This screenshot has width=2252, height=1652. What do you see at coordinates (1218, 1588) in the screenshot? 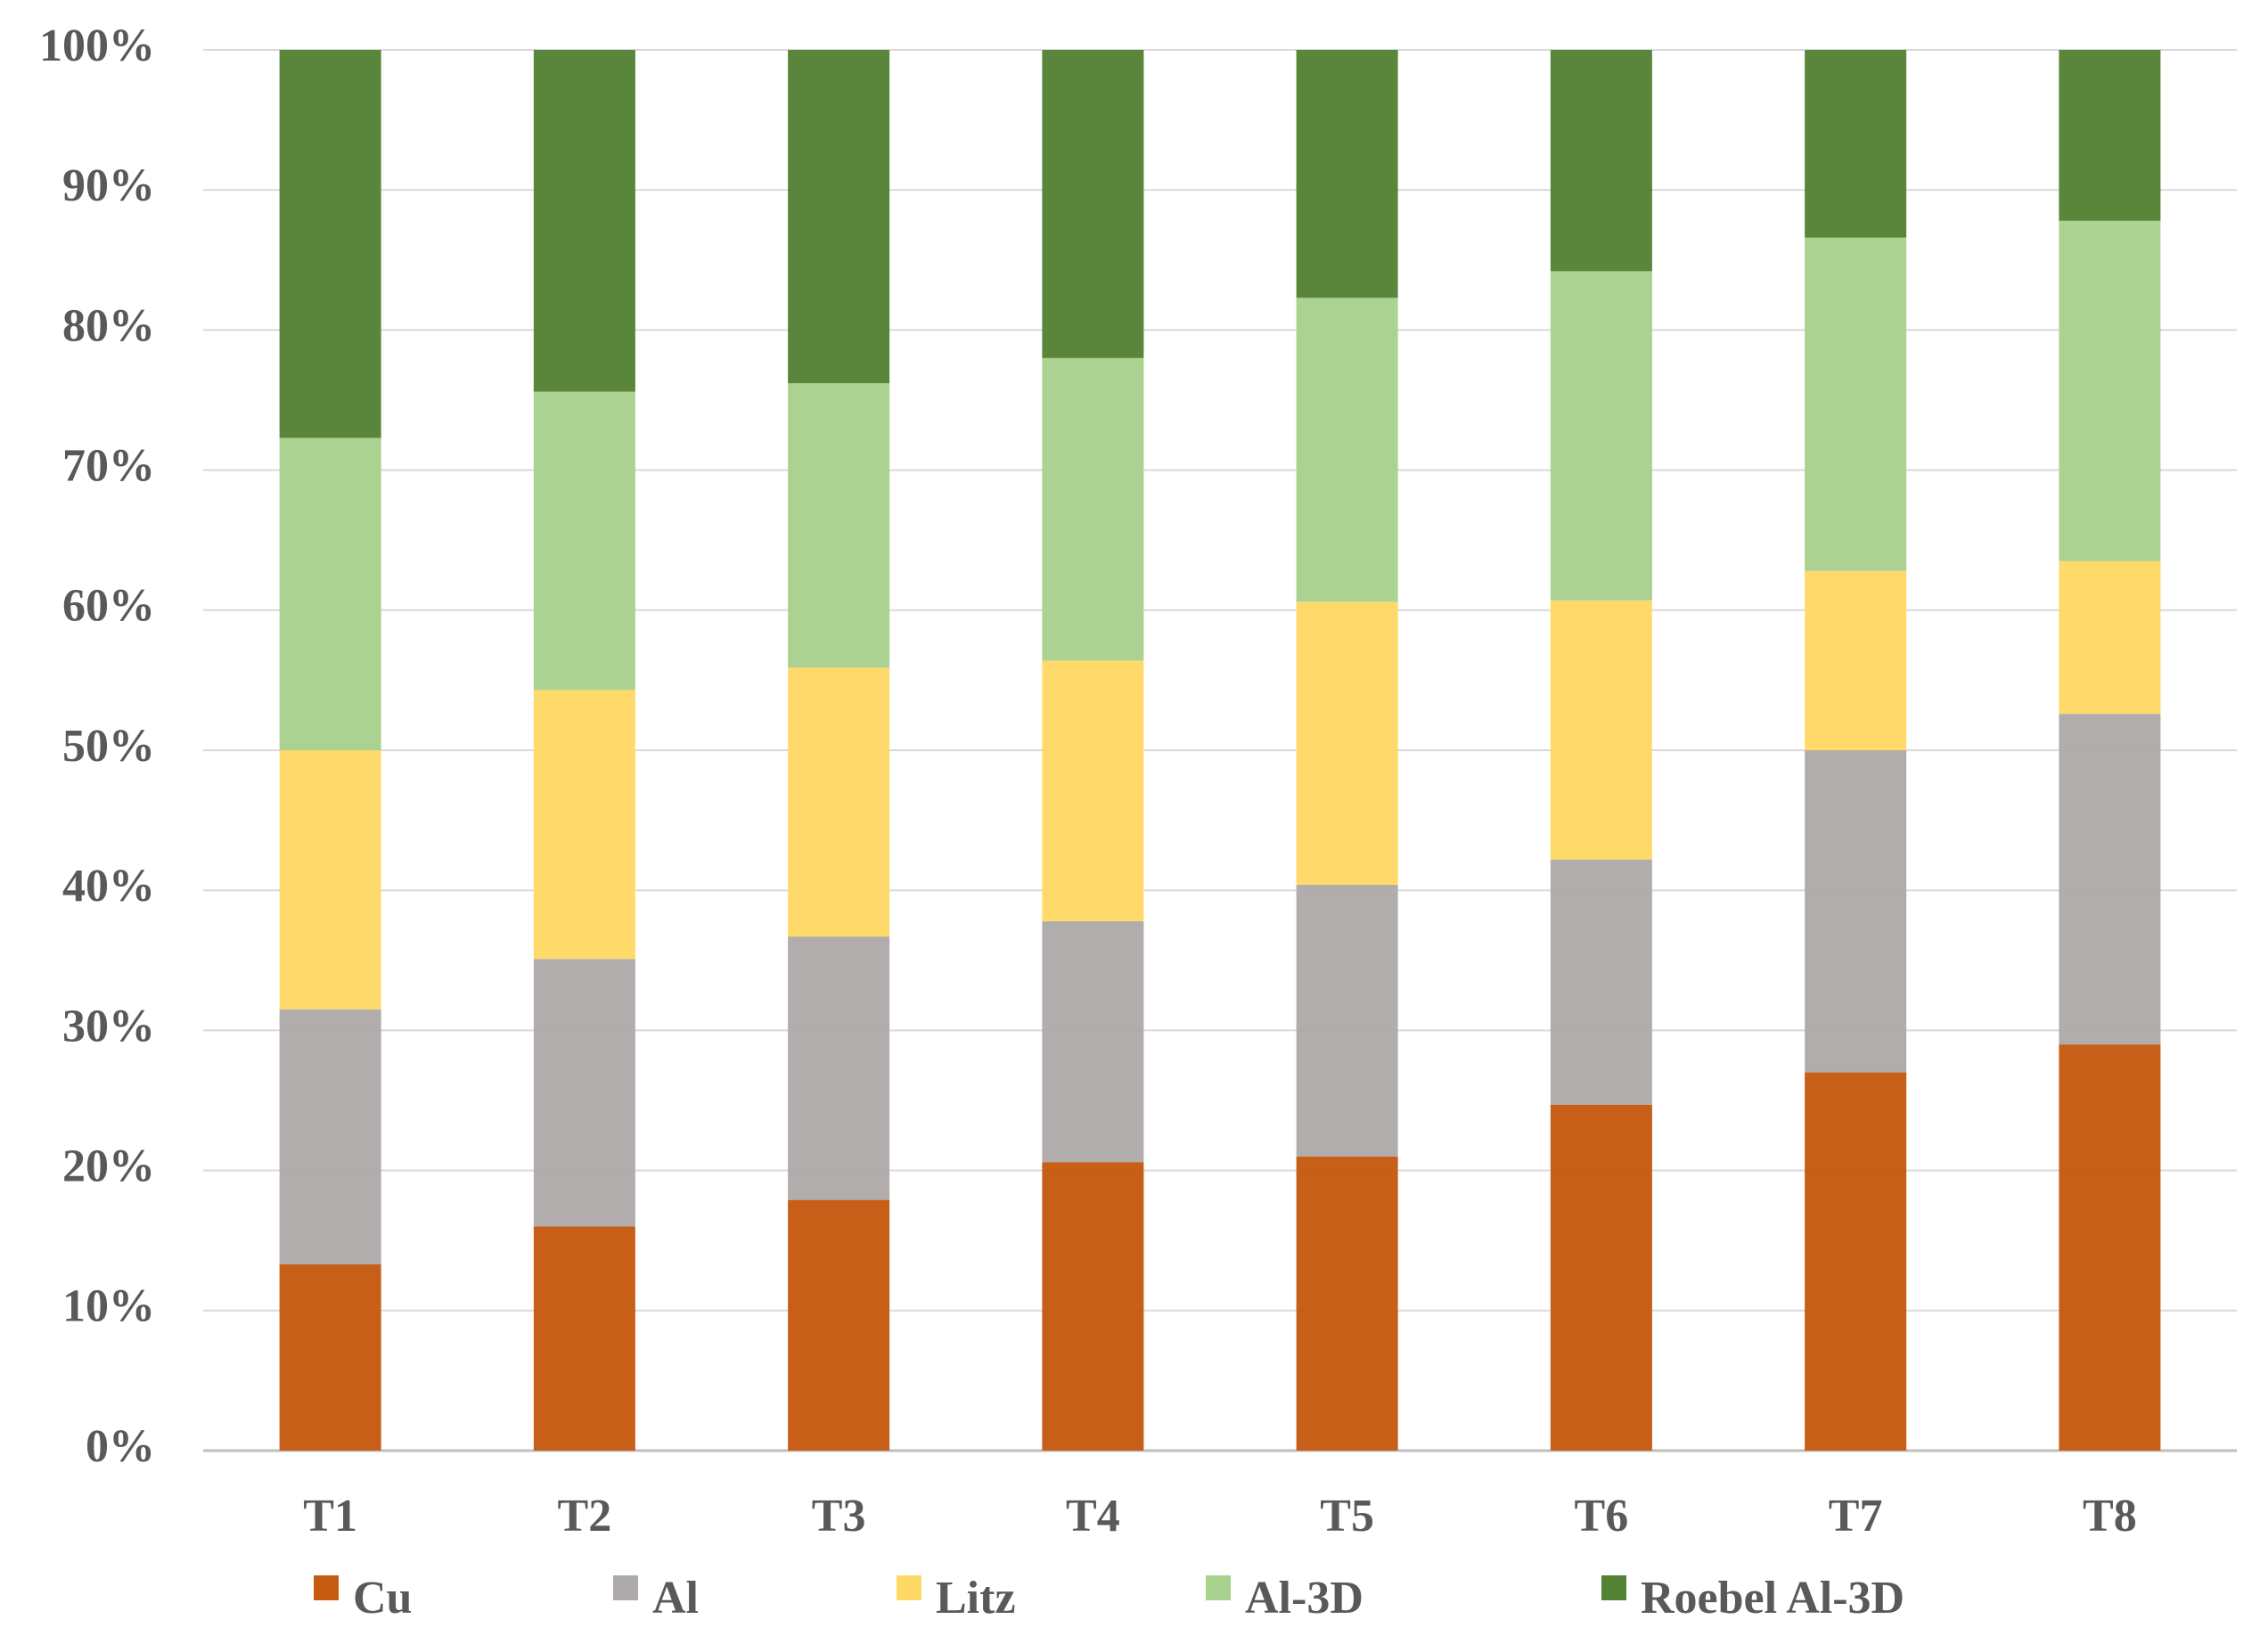
I see `legend-swatch-al-3d` at bounding box center [1218, 1588].